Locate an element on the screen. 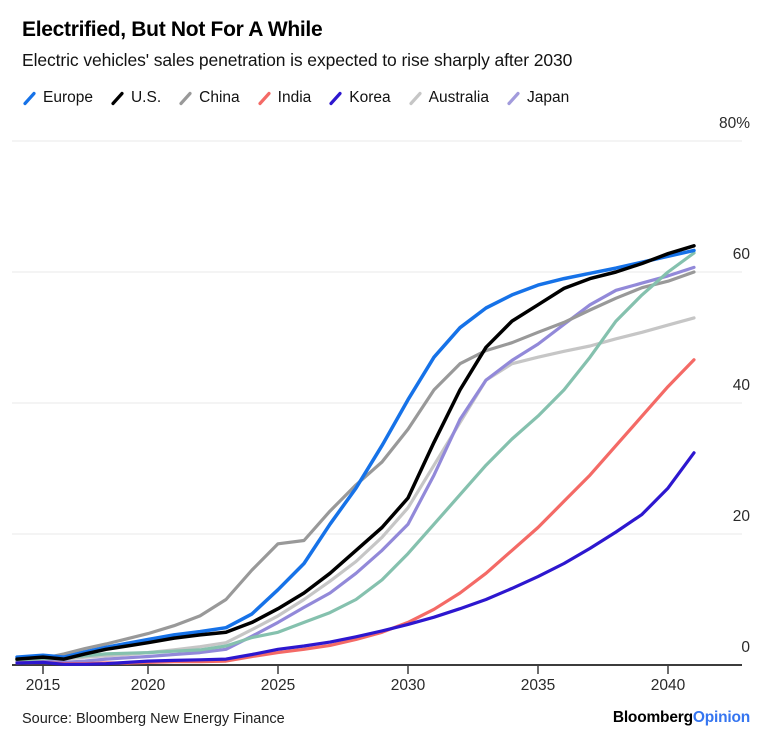 Image resolution: width=775 pixels, height=741 pixels. source-note: Source: Bloomberg New Energy Finance is located at coordinates (153, 719).